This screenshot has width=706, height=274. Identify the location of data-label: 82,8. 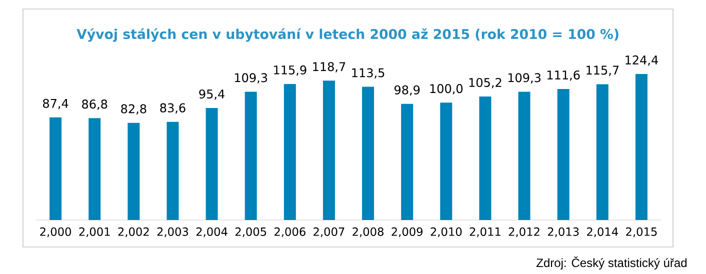
(133, 109).